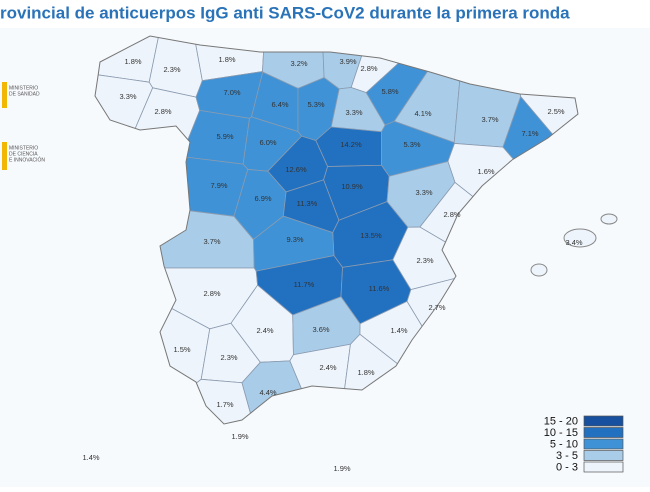 The height and width of the screenshot is (492, 650). I want to click on province-label: 4.1%, so click(422, 113).